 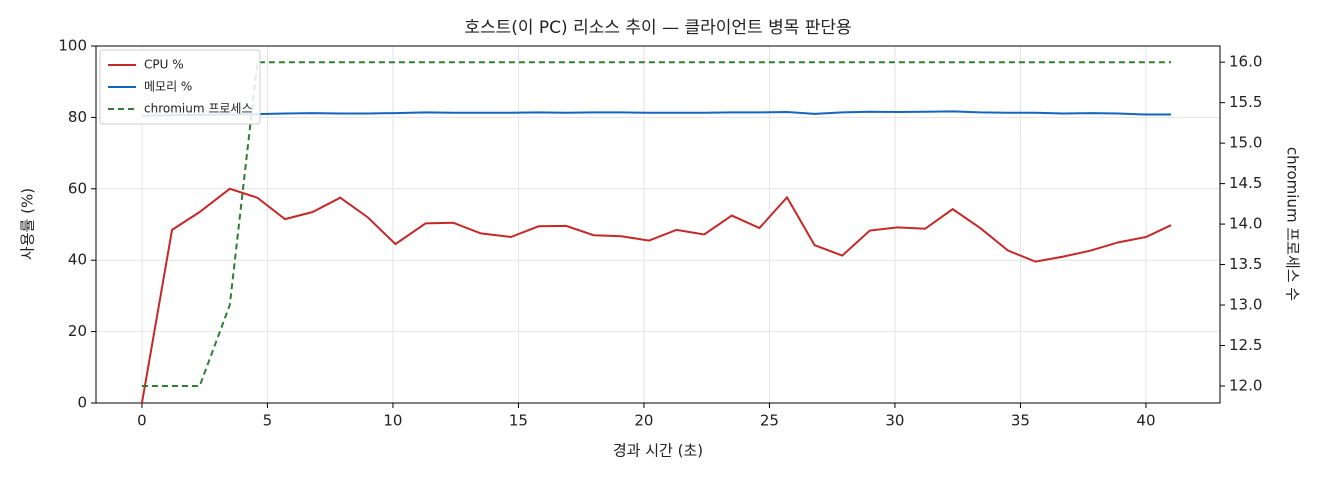 What do you see at coordinates (77, 188) in the screenshot?
I see `y-tick-label: 60` at bounding box center [77, 188].